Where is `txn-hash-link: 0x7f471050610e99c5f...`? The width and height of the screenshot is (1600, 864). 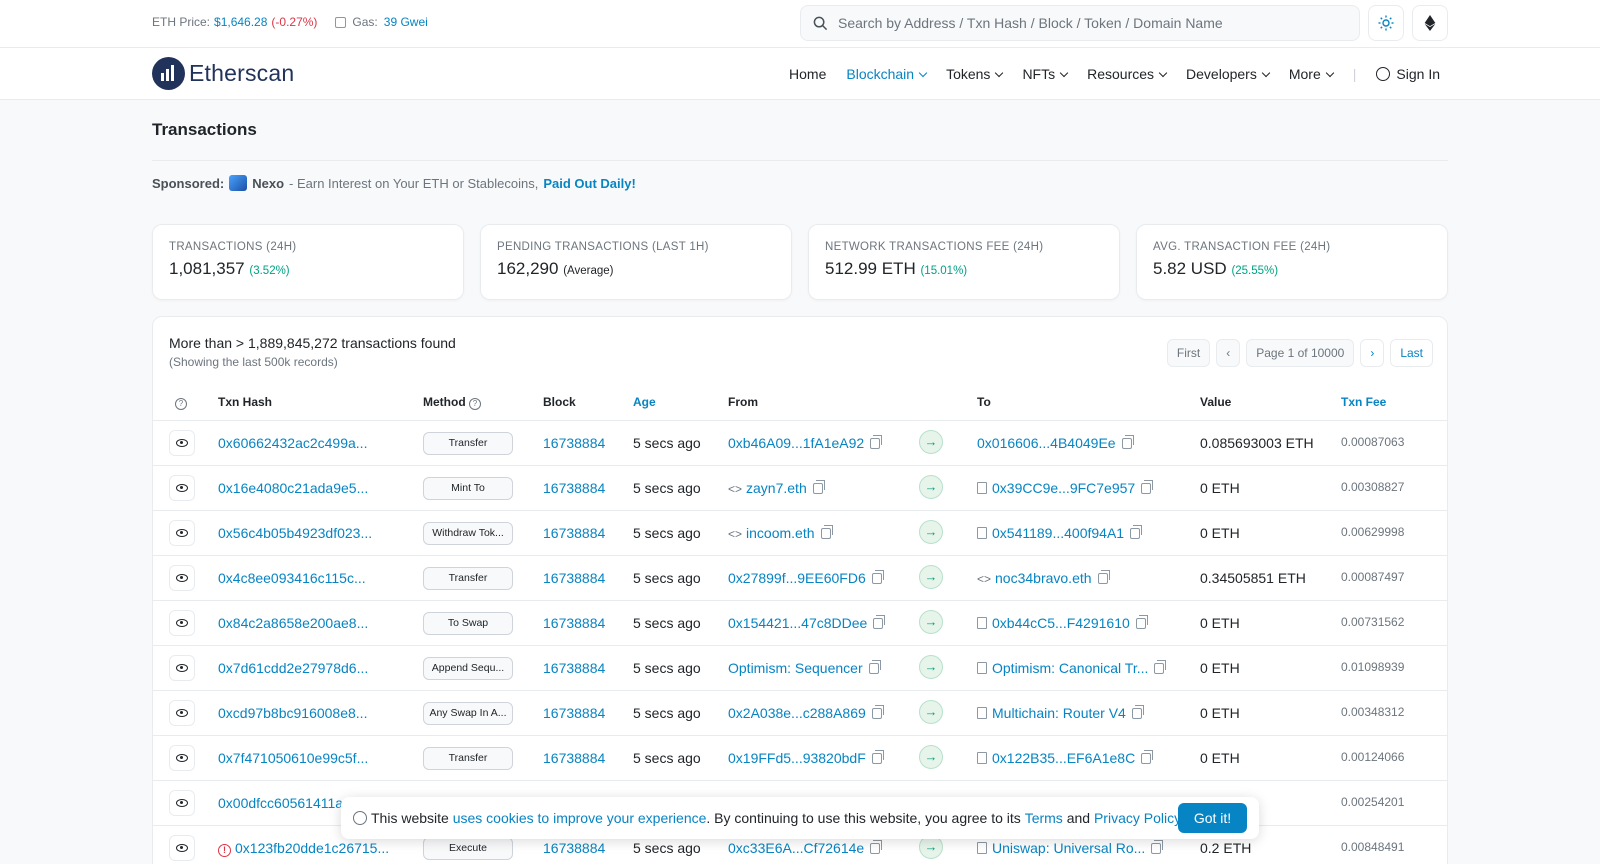 txn-hash-link: 0x7f471050610e99c5f... is located at coordinates (293, 758).